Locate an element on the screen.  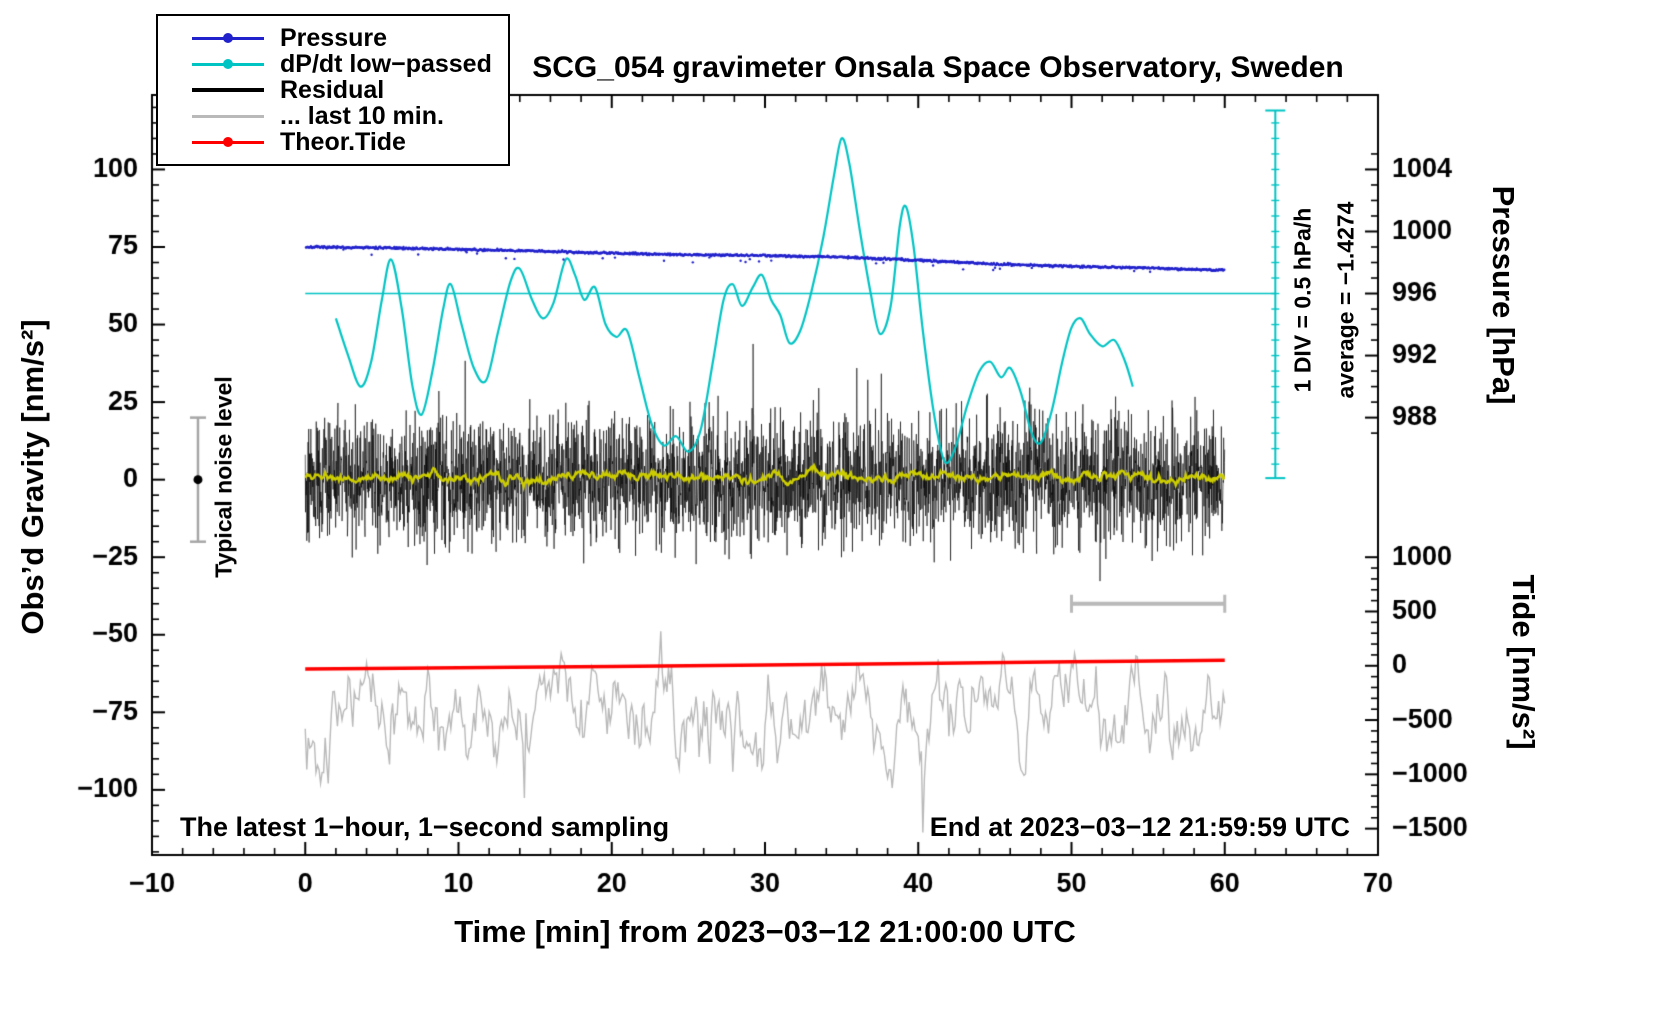
legend-item-label: Pressure is located at coordinates (334, 37).